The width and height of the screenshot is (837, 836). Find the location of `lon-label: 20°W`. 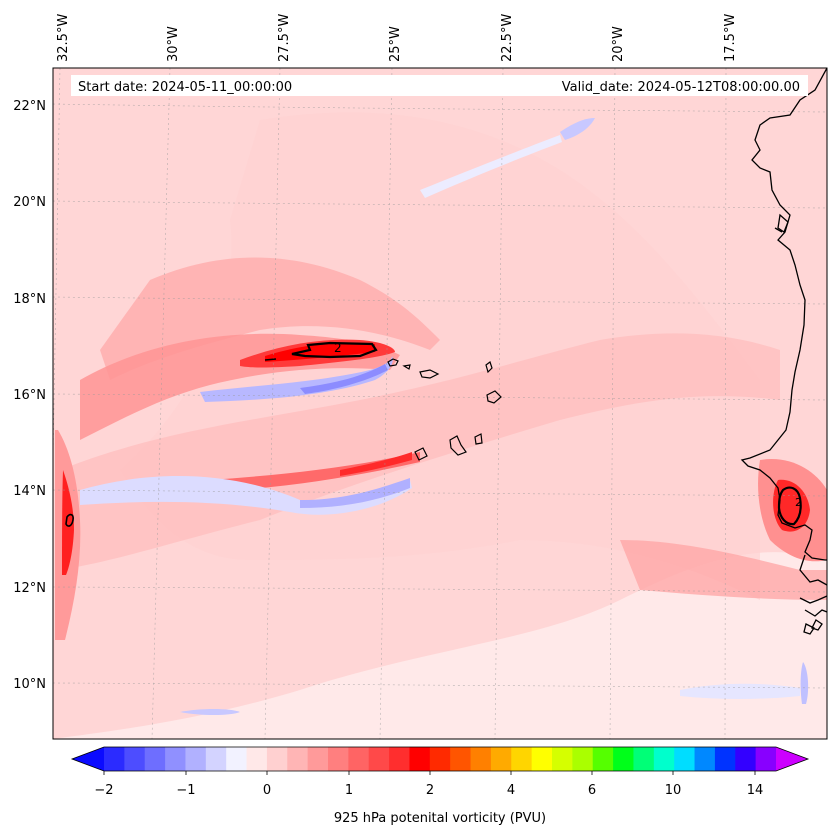

lon-label: 20°W is located at coordinates (618, 44).